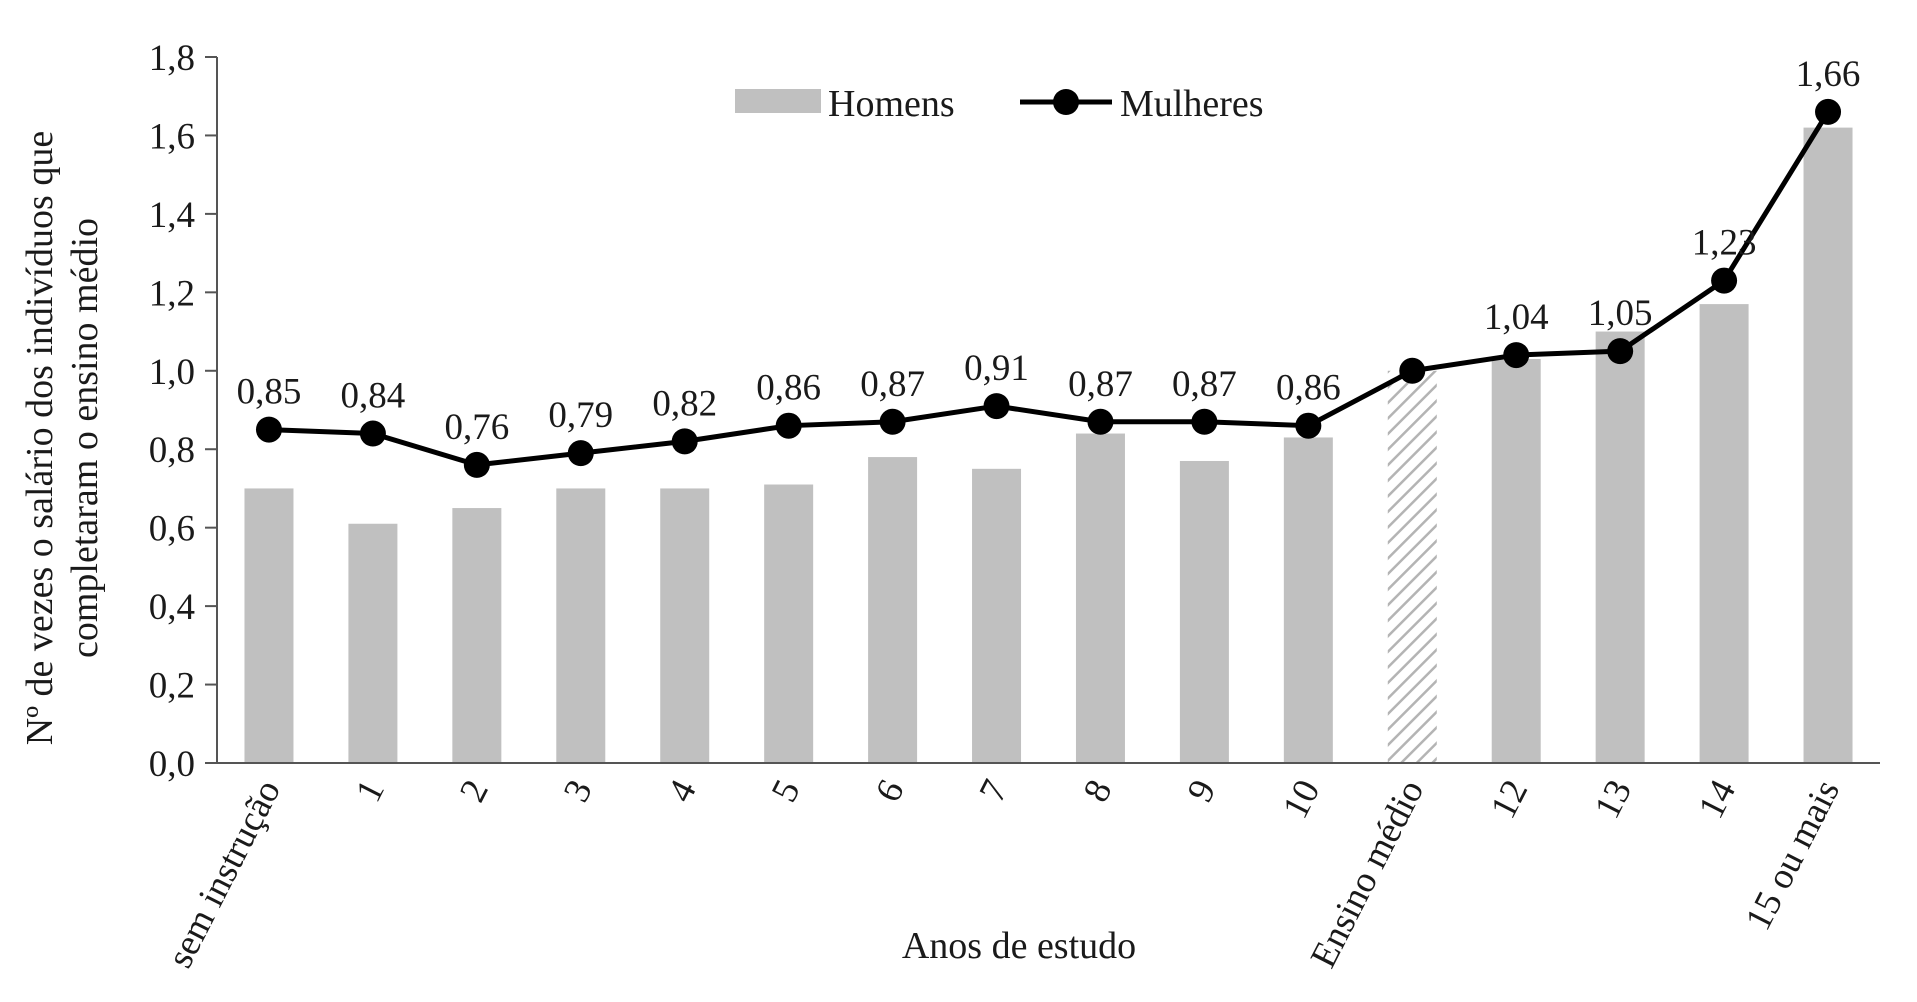  I want to click on data-label-mulheres: 0,76, so click(476, 427).